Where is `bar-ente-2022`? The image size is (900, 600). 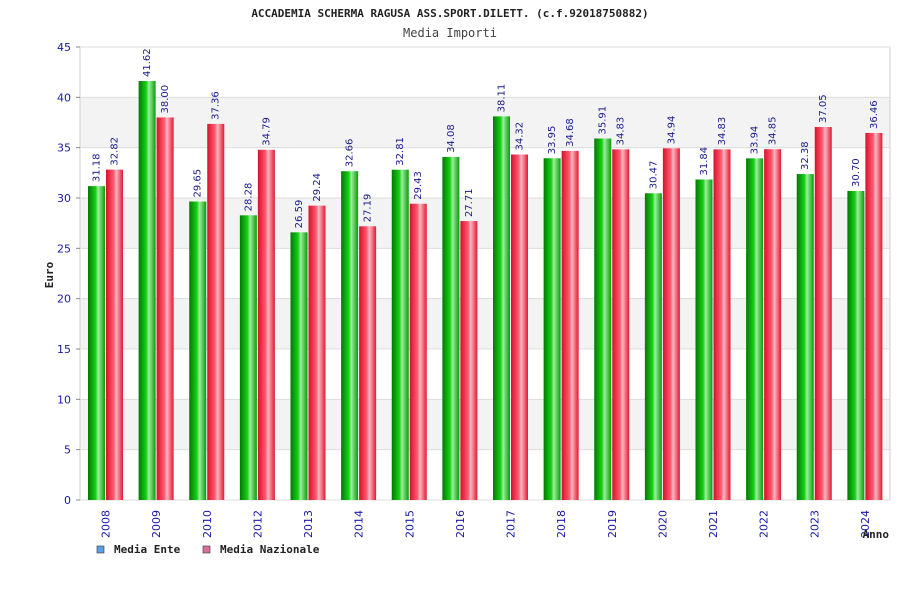
bar-ente-2022 is located at coordinates (755, 329).